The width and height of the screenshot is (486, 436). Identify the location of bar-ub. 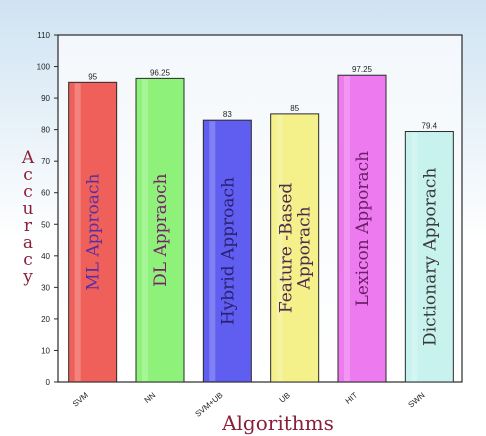
(295, 248).